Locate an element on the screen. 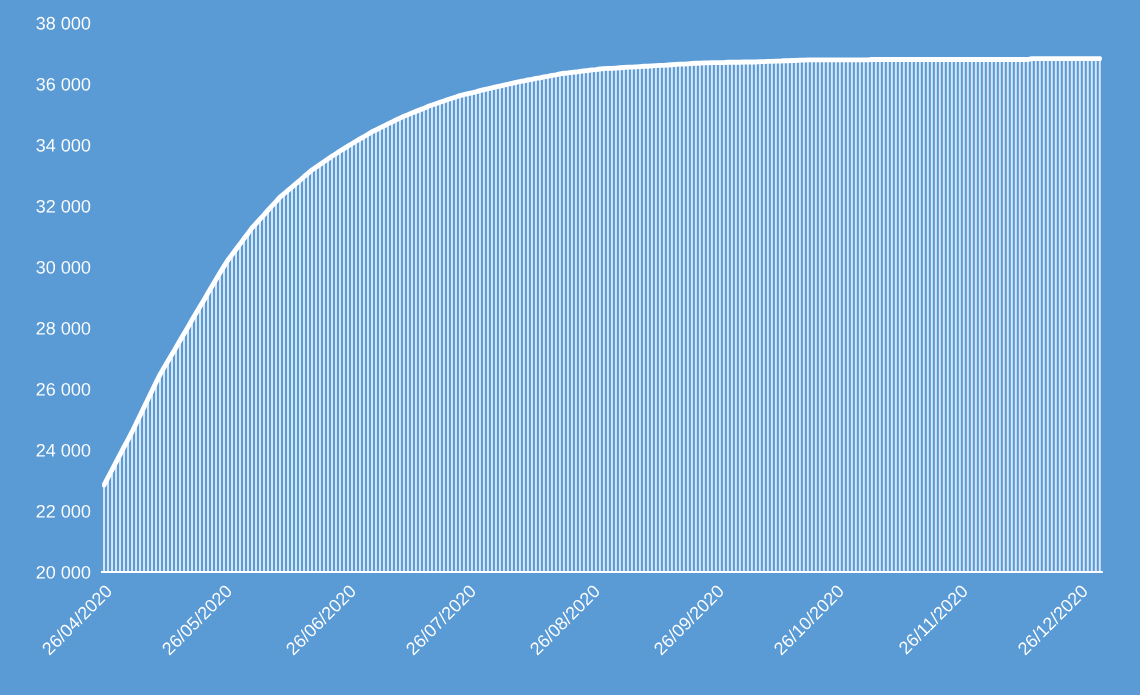 This screenshot has height=695, width=1140. y-tick-label: 36 000 is located at coordinates (63, 84).